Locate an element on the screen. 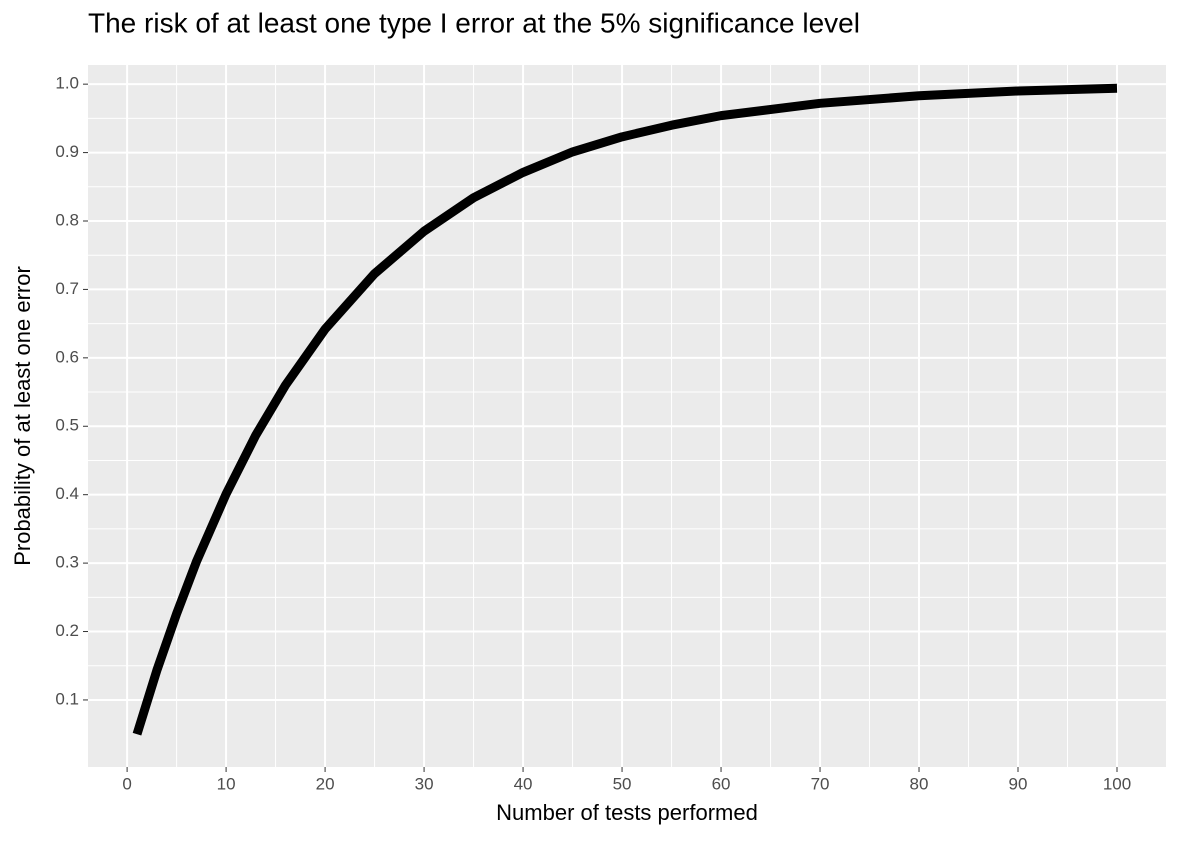 This screenshot has width=1180, height=843. x-tick-label: 20 is located at coordinates (325, 783).